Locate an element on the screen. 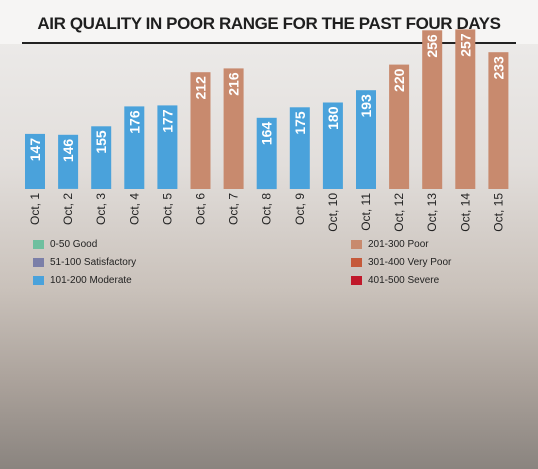 This screenshot has height=469, width=538. legend-label: 51-100 Satisfactory is located at coordinates (93, 262).